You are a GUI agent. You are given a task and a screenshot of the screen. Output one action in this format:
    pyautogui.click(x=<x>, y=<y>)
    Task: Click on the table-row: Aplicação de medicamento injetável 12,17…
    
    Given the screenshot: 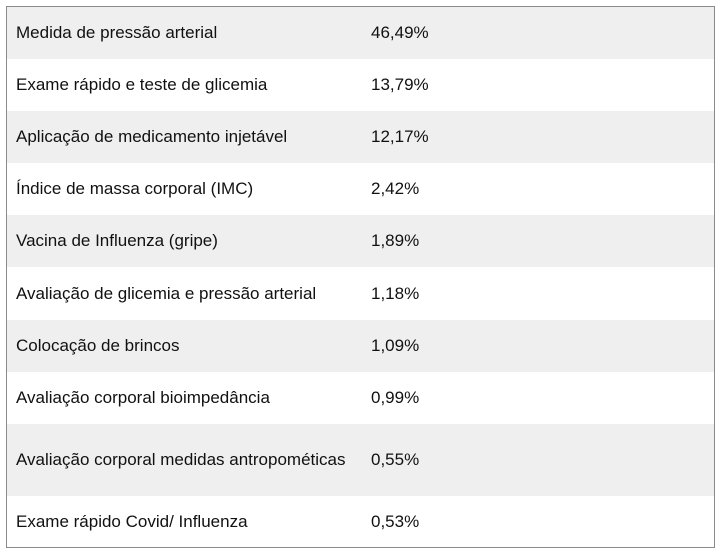 What is the action you would take?
    pyautogui.click(x=360, y=137)
    